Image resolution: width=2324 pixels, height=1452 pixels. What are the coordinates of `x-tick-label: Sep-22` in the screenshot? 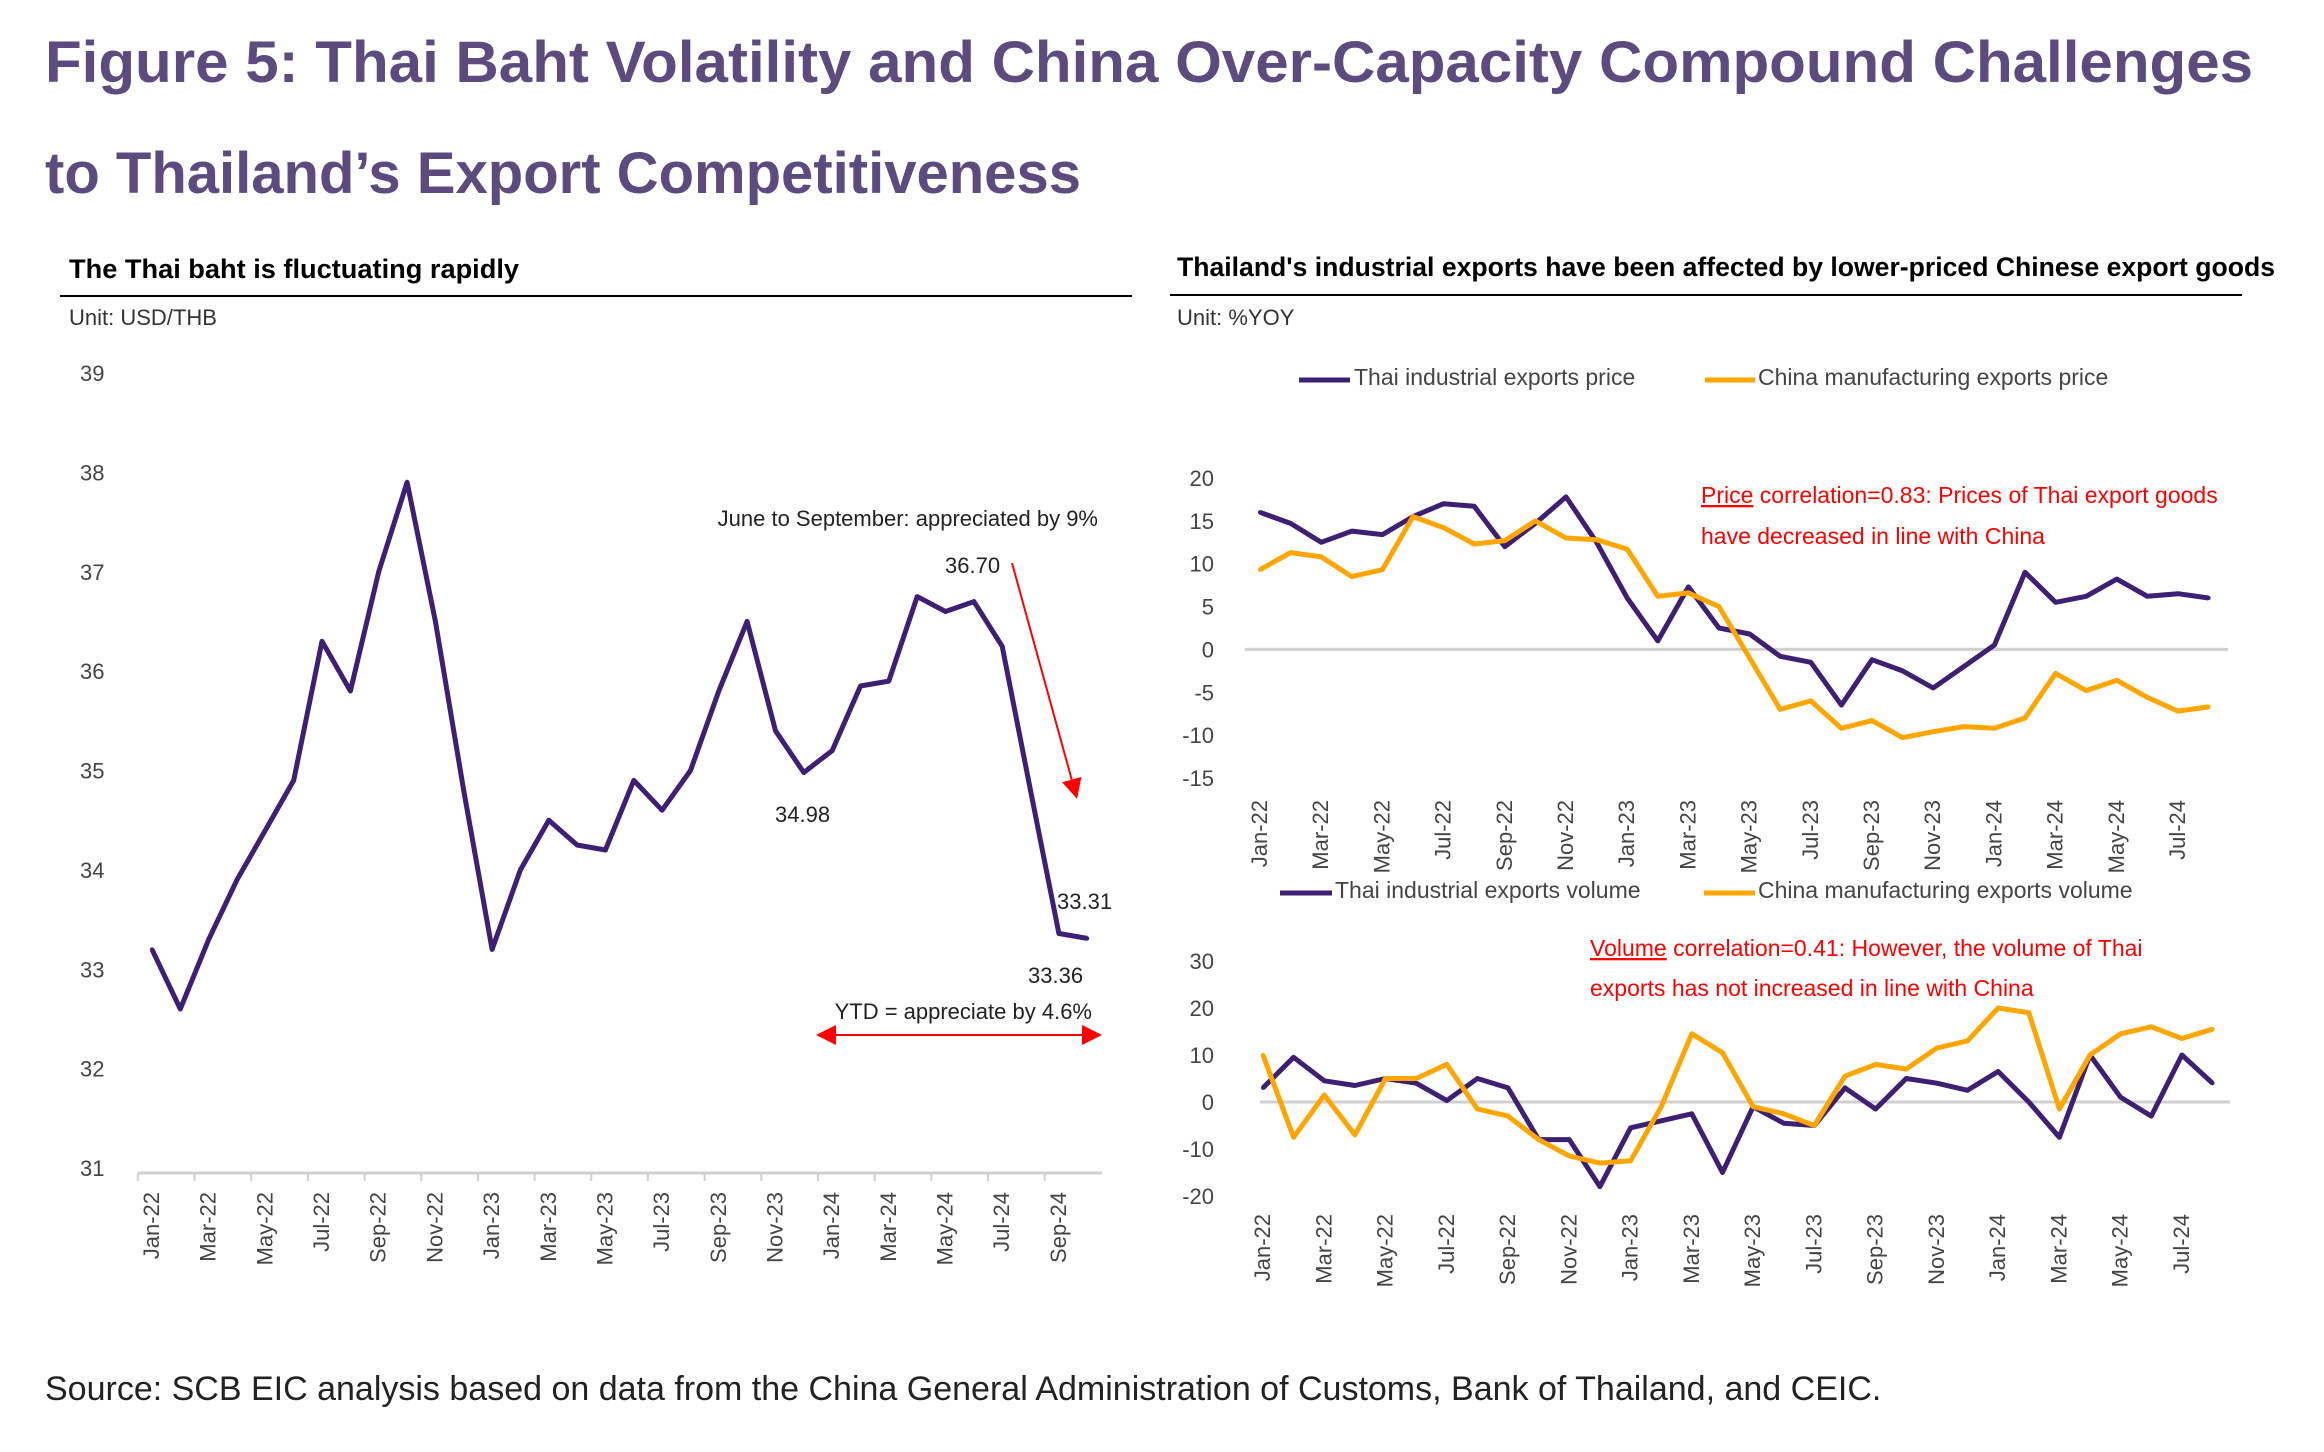 It's located at (1504, 835).